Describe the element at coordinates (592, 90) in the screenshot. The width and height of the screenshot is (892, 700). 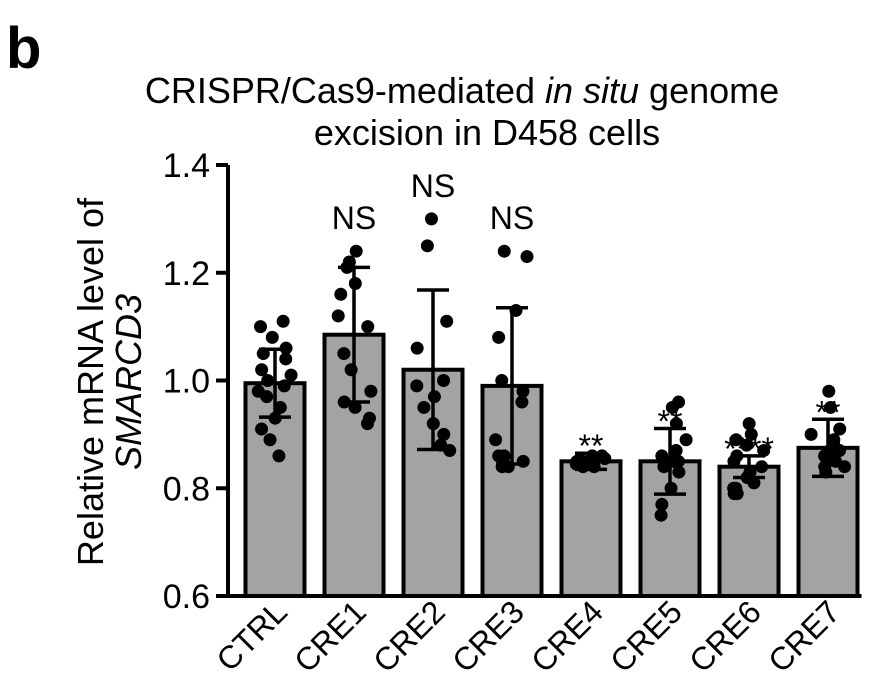
I see `title-part-2: in situ` at that location.